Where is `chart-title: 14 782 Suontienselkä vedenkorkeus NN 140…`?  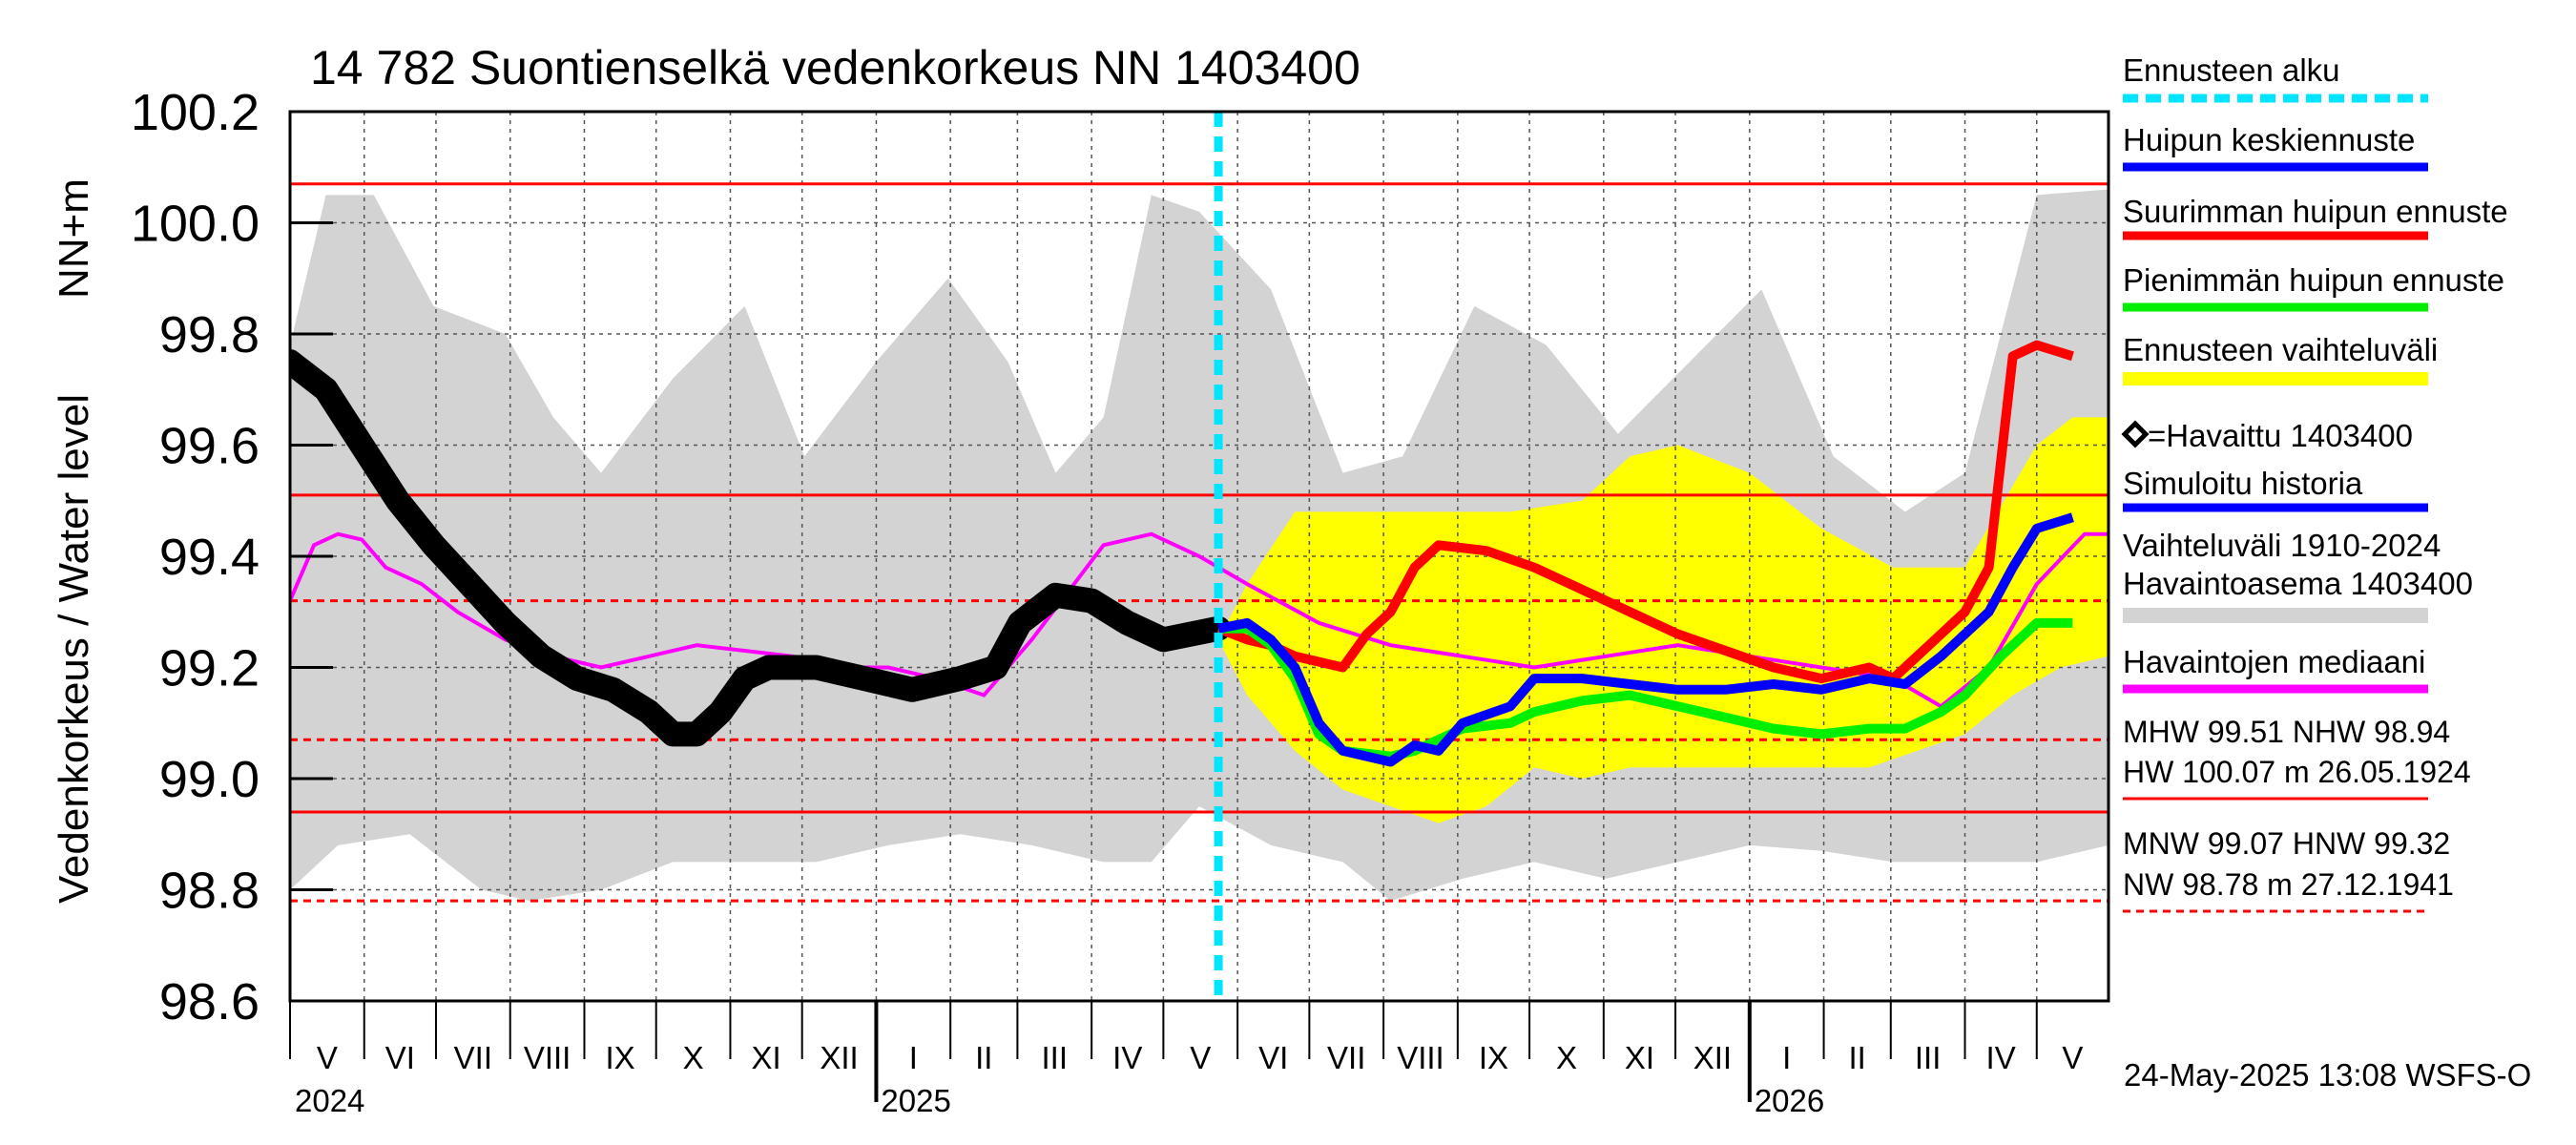
chart-title: 14 782 Suontienselkä vedenkorkeus NN 140… is located at coordinates (835, 67).